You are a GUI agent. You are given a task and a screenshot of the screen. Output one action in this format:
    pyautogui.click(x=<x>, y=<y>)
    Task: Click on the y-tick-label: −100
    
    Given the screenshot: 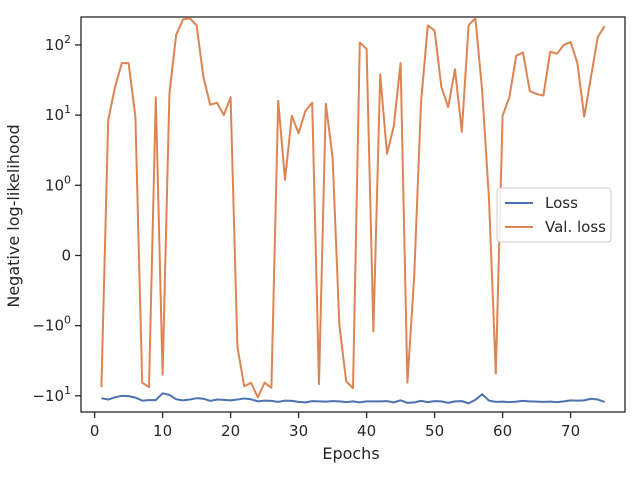 What is the action you would take?
    pyautogui.click(x=51, y=324)
    